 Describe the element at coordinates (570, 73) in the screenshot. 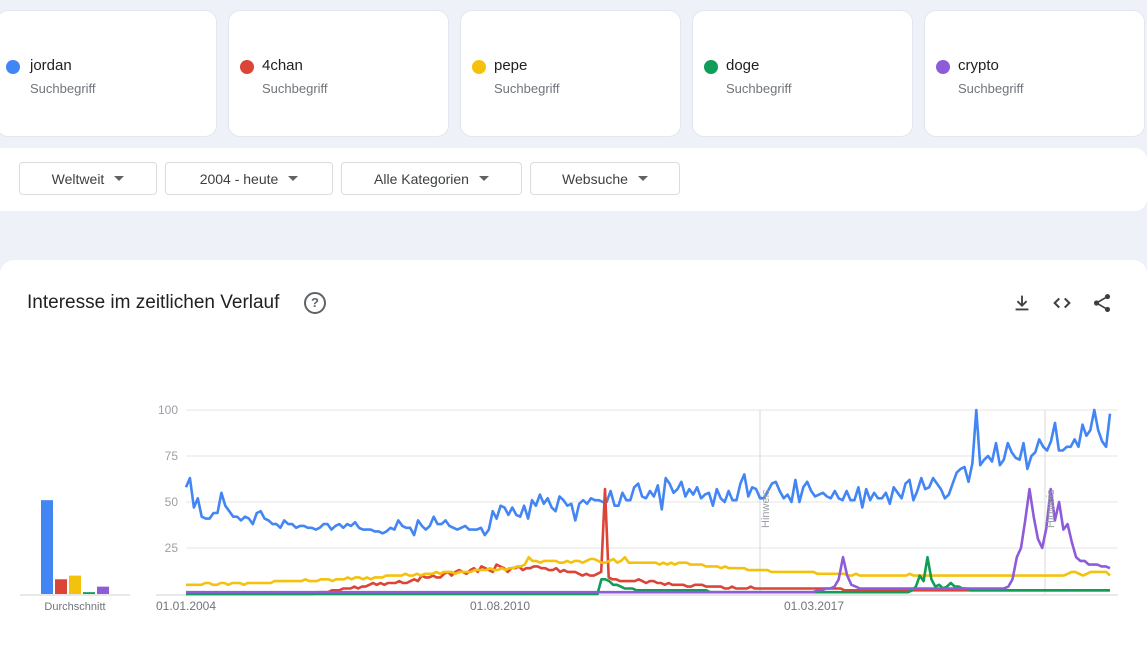

I see `term-card-pepe: pepe Suchbegriff` at that location.